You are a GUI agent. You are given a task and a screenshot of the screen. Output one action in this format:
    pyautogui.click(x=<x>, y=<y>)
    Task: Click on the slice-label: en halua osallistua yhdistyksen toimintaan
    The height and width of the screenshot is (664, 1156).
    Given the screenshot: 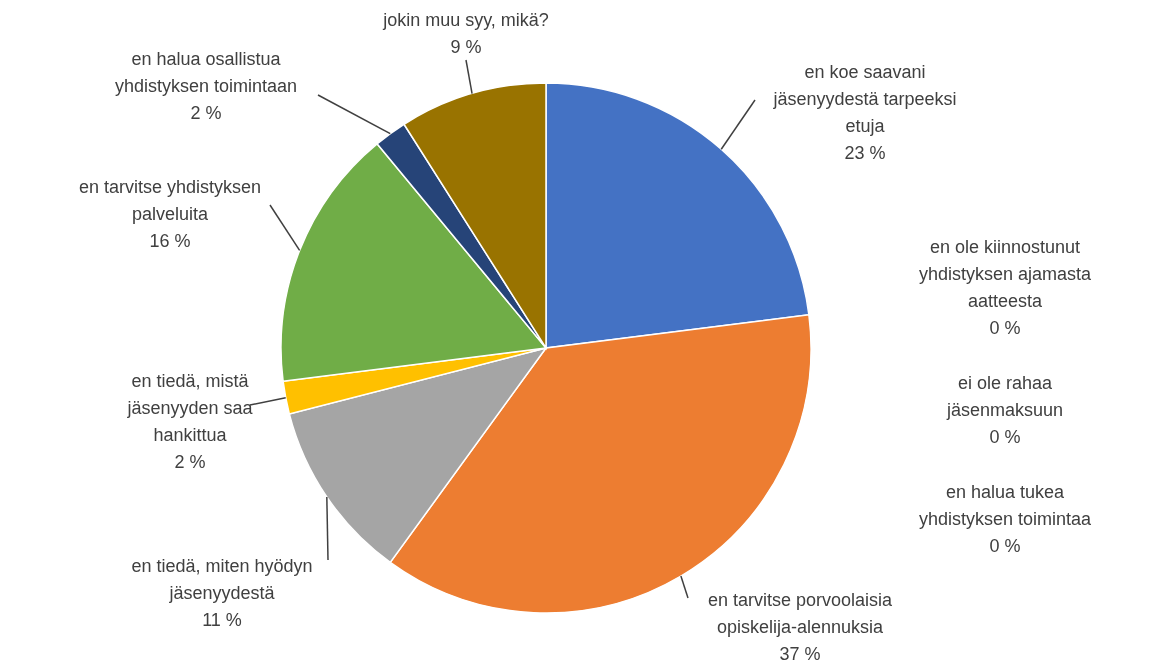 What is the action you would take?
    pyautogui.click(x=206, y=72)
    